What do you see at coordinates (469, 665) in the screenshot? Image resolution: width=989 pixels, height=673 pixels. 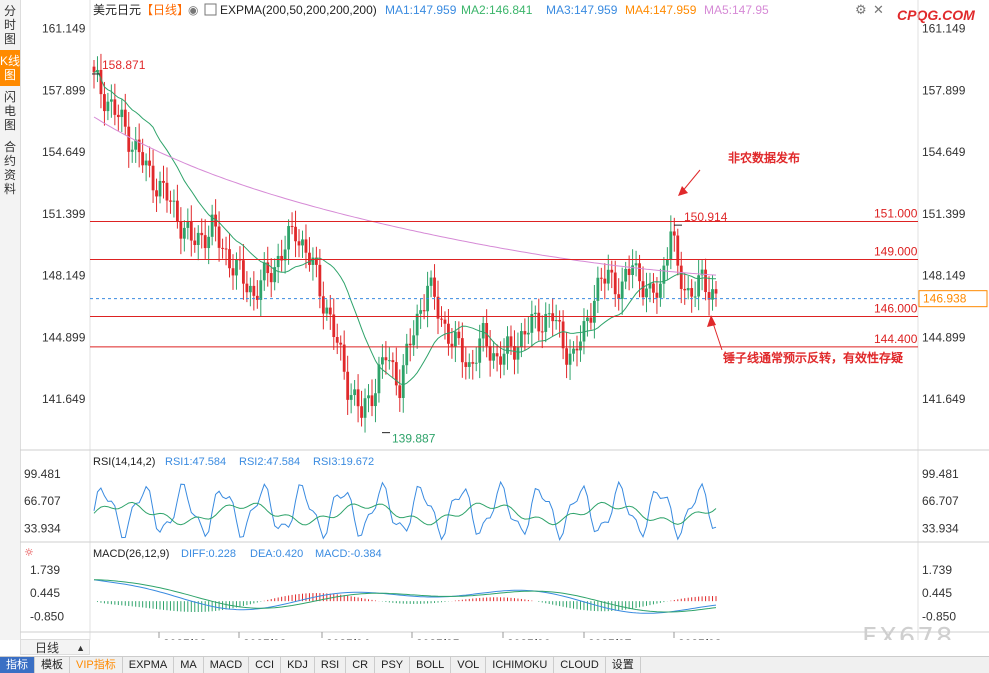 I see `indicator-tab: VOL` at bounding box center [469, 665].